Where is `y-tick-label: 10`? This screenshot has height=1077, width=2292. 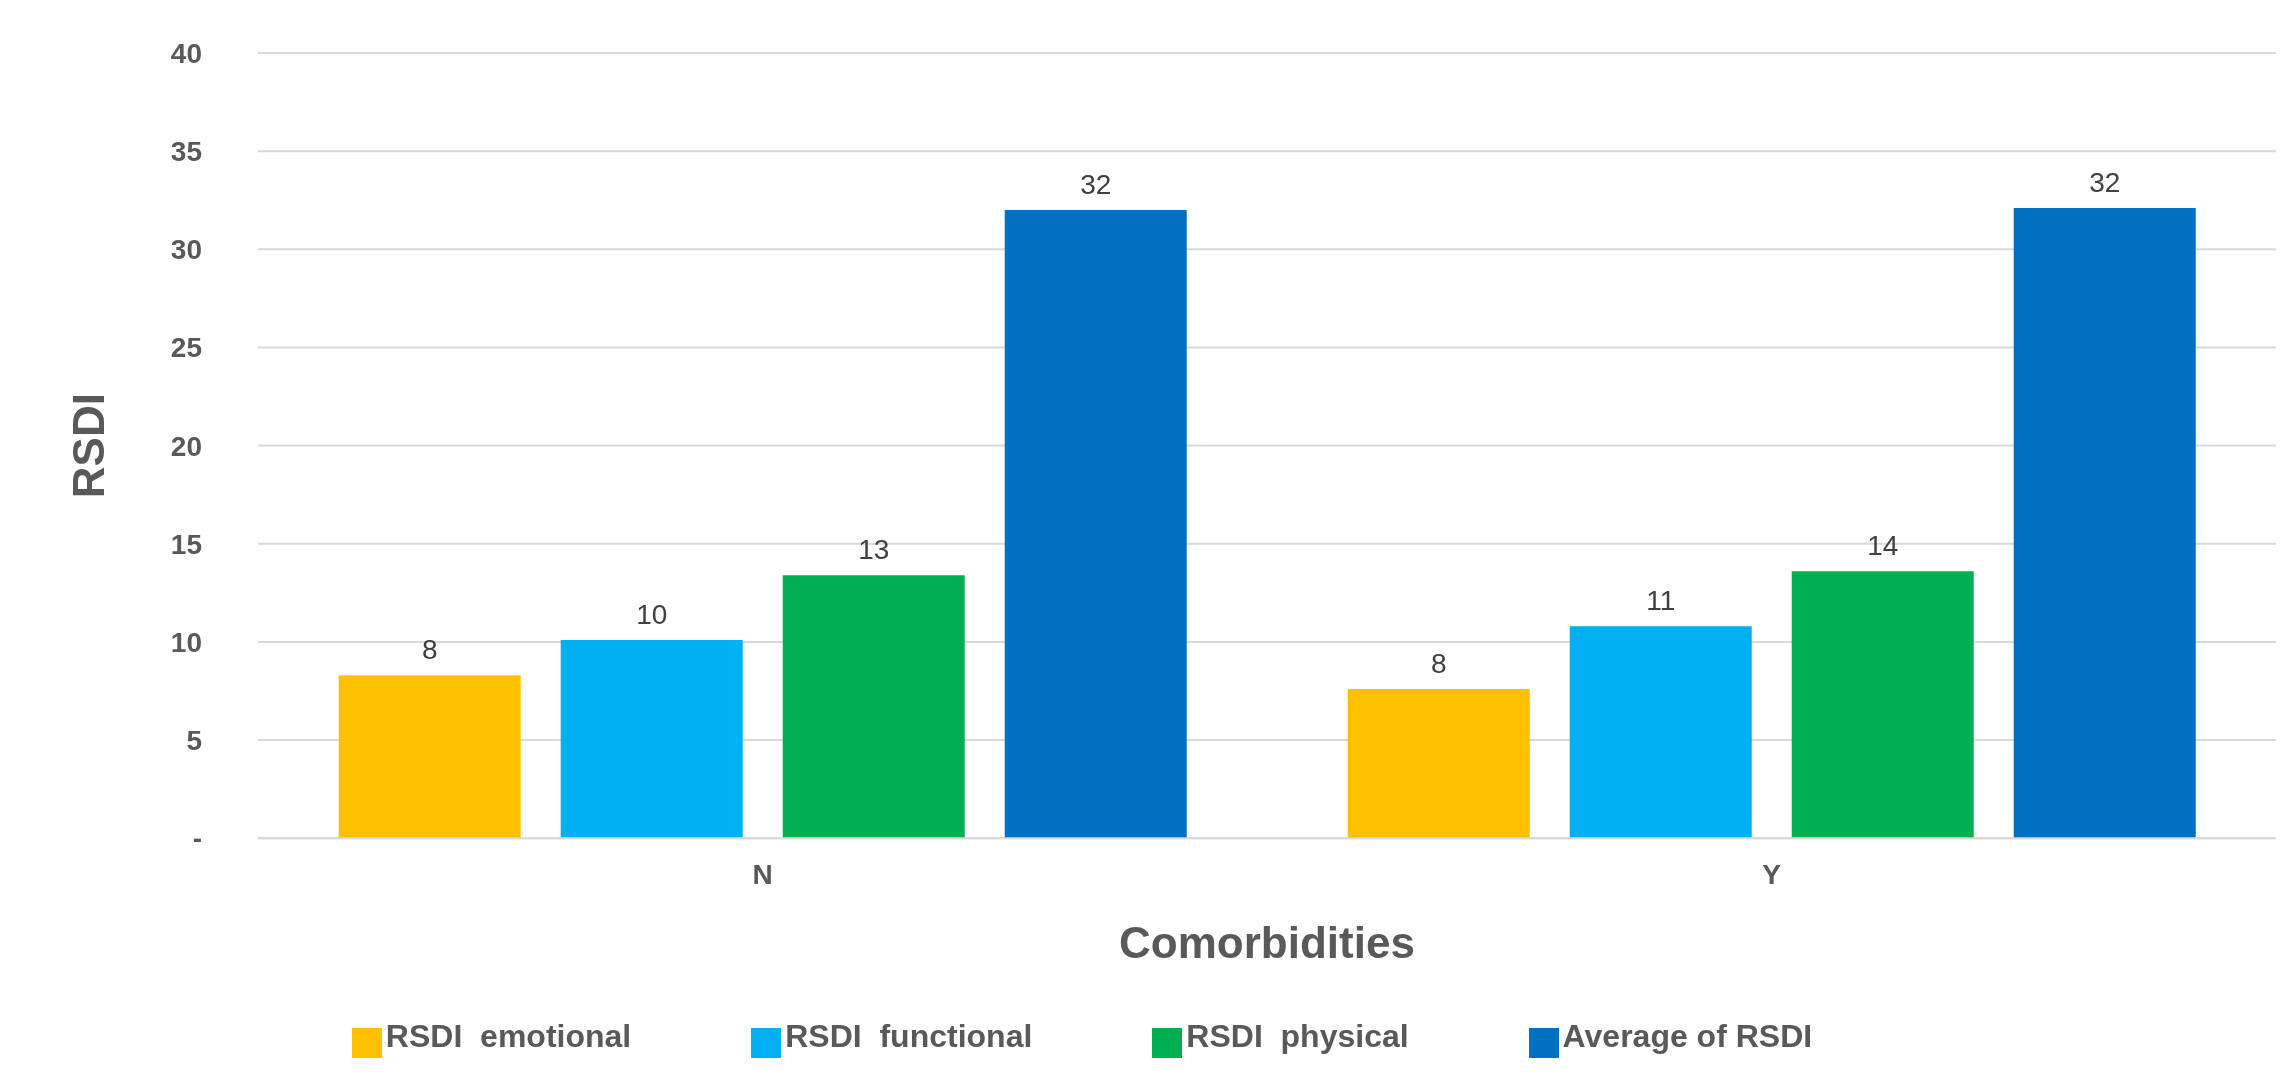 y-tick-label: 10 is located at coordinates (186, 642).